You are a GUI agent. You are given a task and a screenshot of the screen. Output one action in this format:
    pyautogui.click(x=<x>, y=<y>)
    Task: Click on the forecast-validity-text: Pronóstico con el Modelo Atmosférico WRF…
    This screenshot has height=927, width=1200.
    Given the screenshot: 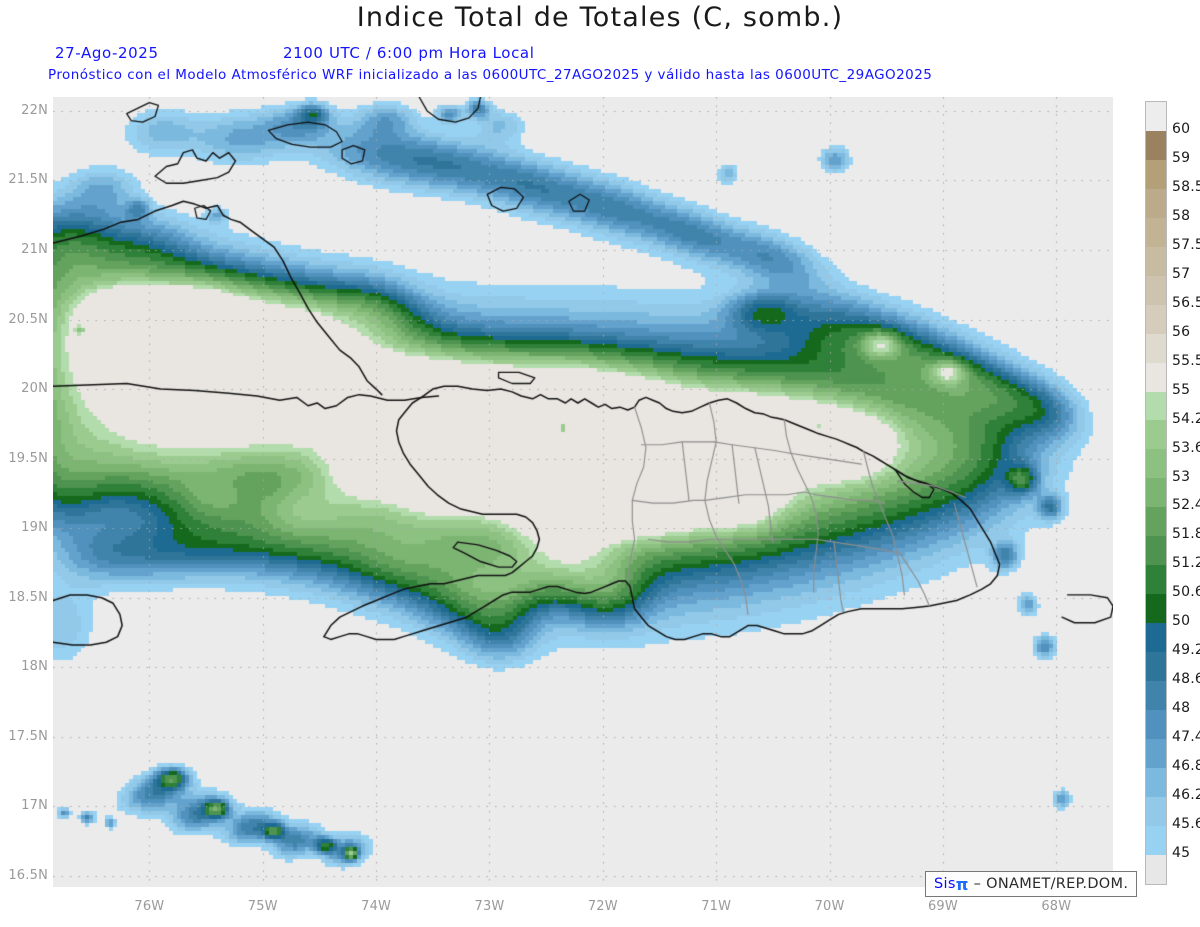 What is the action you would take?
    pyautogui.click(x=490, y=75)
    